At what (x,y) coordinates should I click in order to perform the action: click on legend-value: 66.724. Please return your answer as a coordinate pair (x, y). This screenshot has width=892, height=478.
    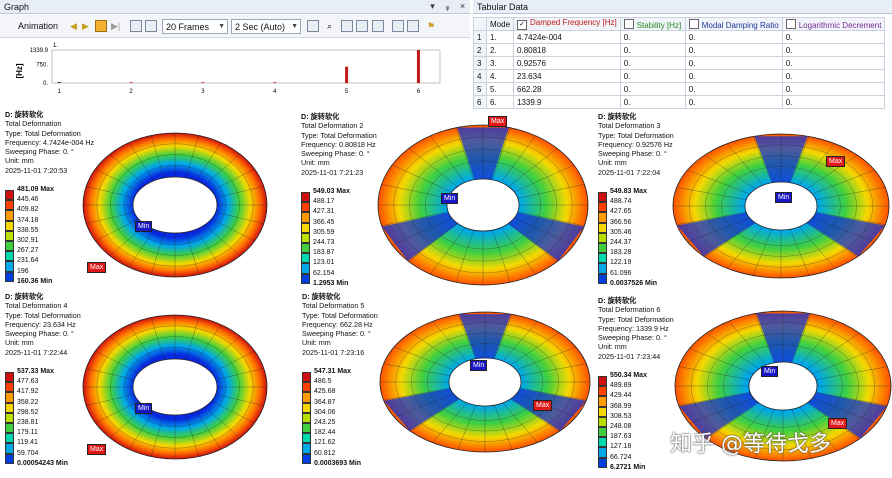
    Looking at the image, I should click on (621, 457).